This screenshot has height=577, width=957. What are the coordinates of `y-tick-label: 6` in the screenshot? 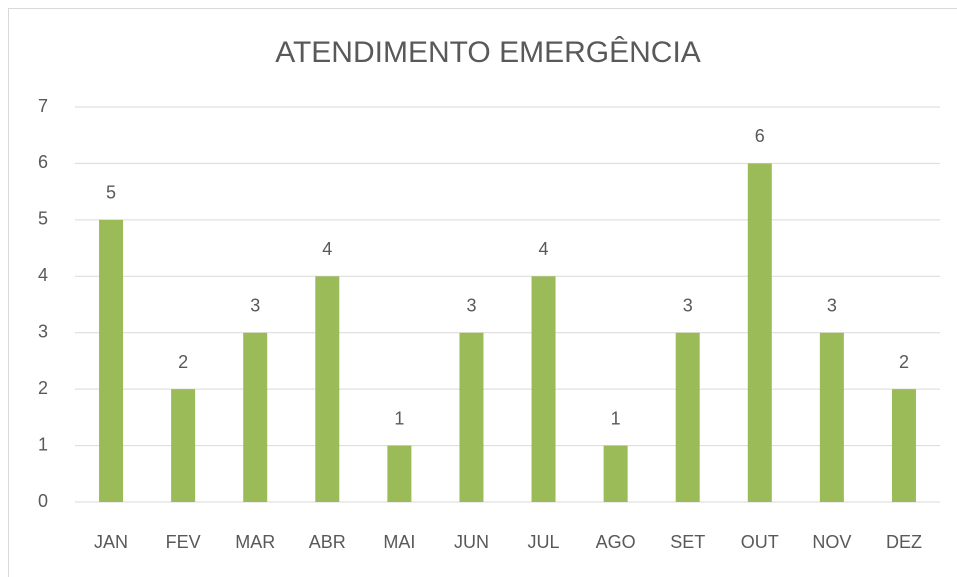 It's located at (43, 162).